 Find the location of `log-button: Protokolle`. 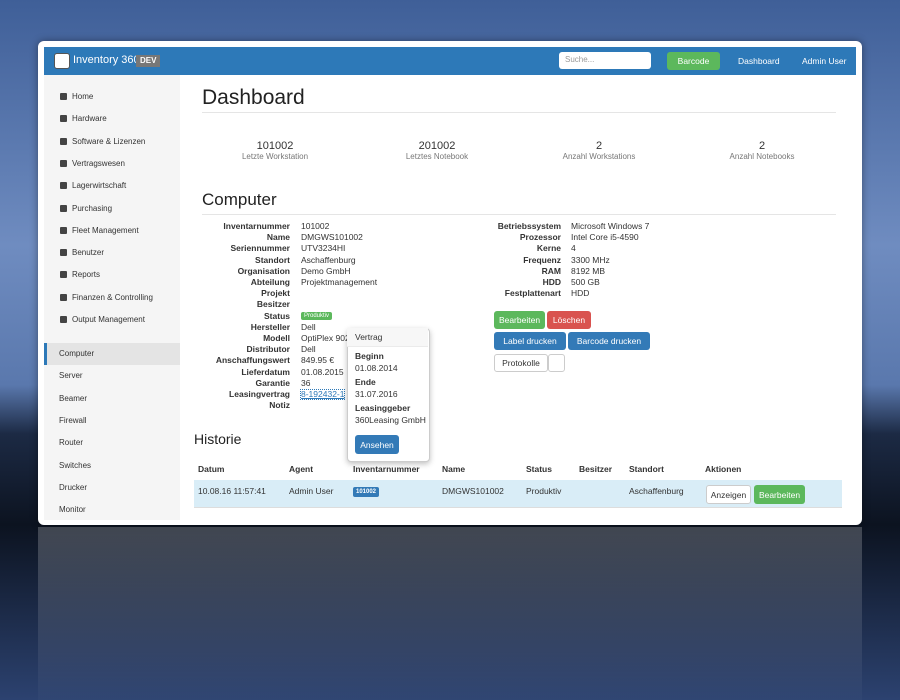

log-button: Protokolle is located at coordinates (521, 363).